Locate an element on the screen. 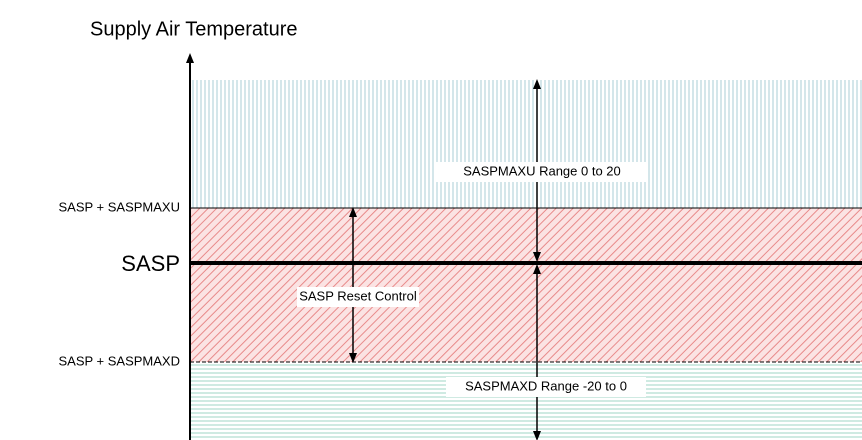  lower-band is located at coordinates (526, 401).